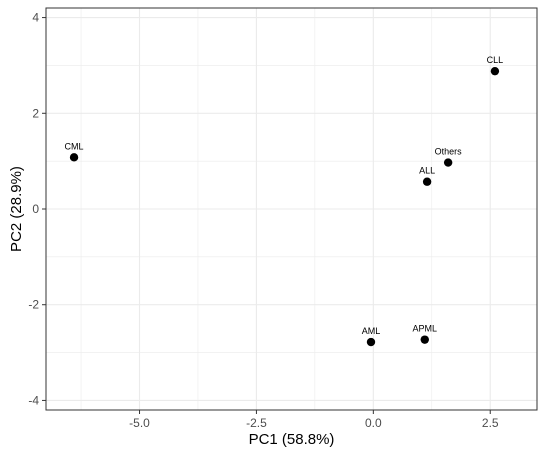 This screenshot has height=452, width=550. I want to click on data-point-label: ALL, so click(427, 171).